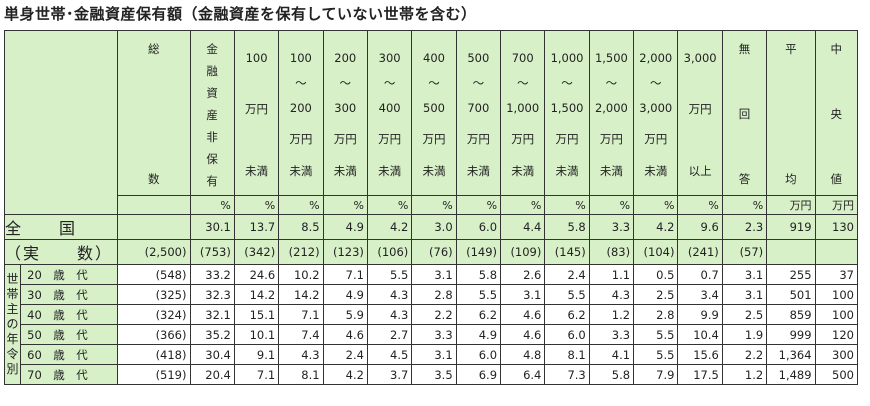 This screenshot has width=870, height=406. I want to click on national-pct-cell: 8.5, so click(301, 227).